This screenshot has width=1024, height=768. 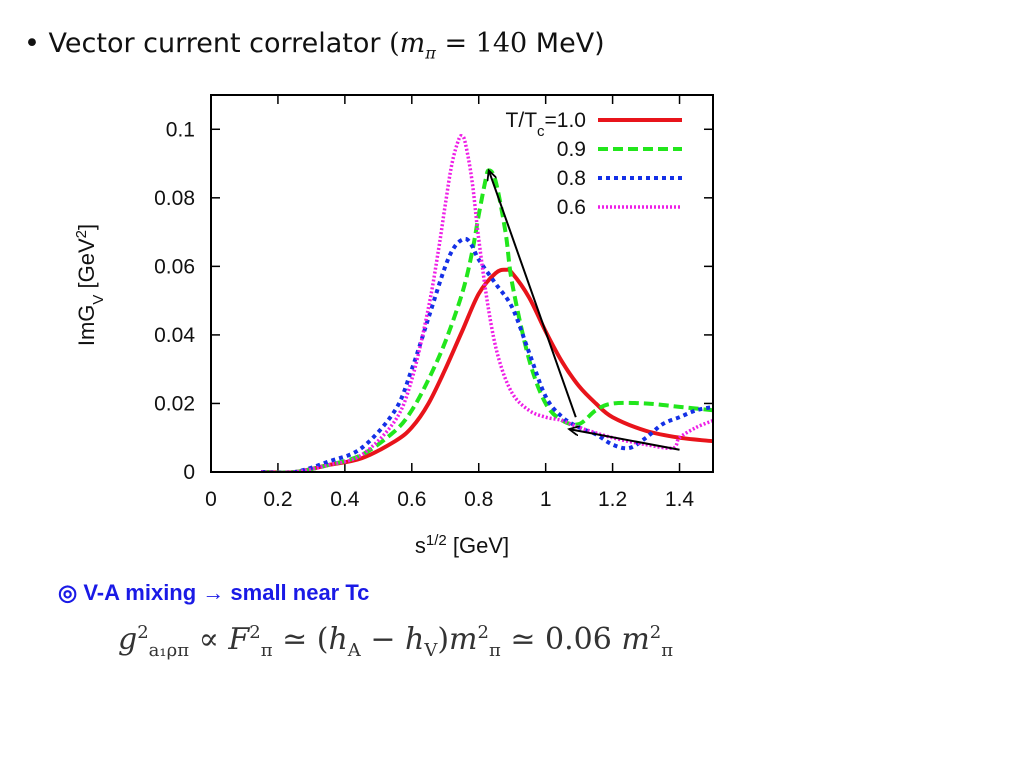 I want to click on heading-text: Vector current correlator, so click(x=214, y=43).